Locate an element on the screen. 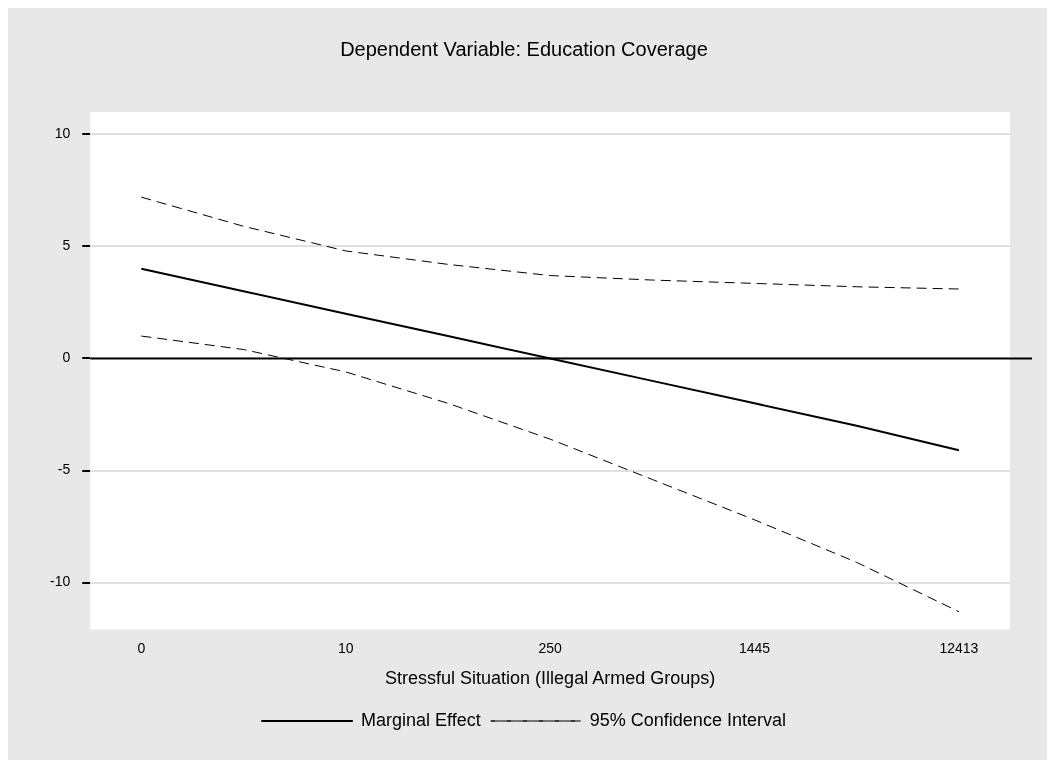 The height and width of the screenshot is (768, 1055). y-tick-label: 5 is located at coordinates (66, 245).